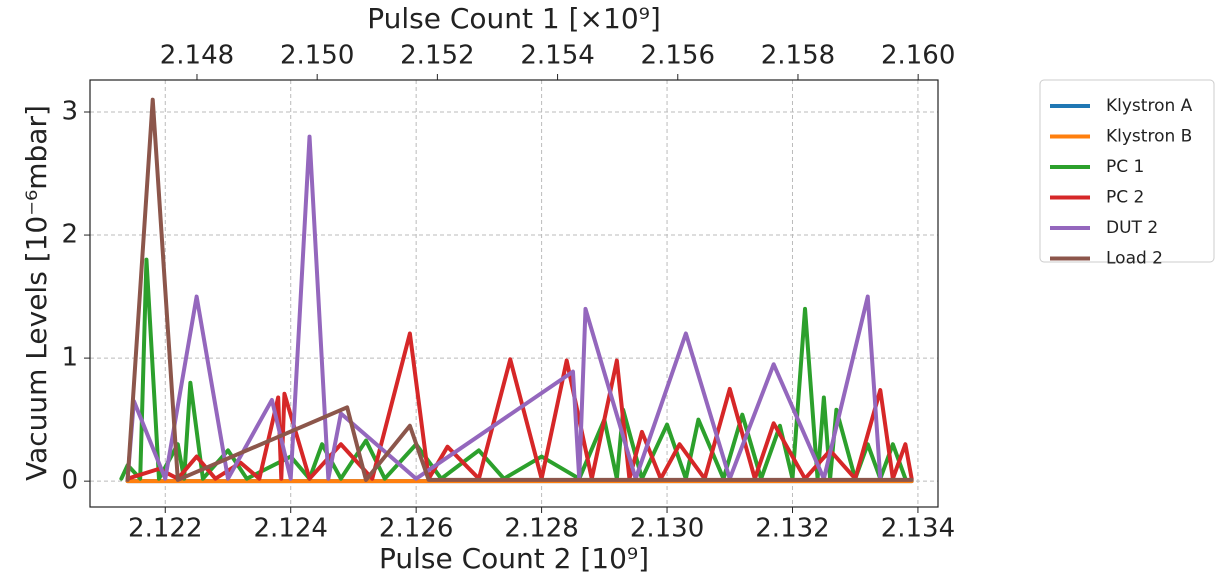 Image resolution: width=1226 pixels, height=577 pixels. What do you see at coordinates (678, 56) in the screenshot?
I see `top-tick-label: 2.156` at bounding box center [678, 56].